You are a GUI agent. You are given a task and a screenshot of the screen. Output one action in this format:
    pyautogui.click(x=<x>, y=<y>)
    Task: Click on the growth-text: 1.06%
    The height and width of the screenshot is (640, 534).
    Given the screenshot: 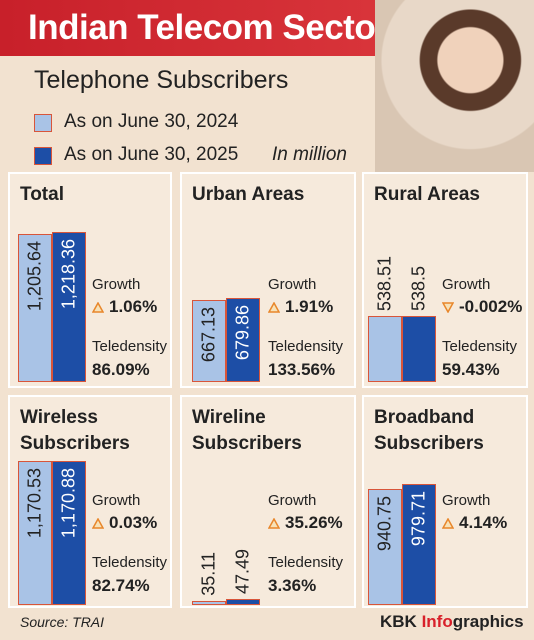 What is the action you would take?
    pyautogui.click(x=133, y=306)
    